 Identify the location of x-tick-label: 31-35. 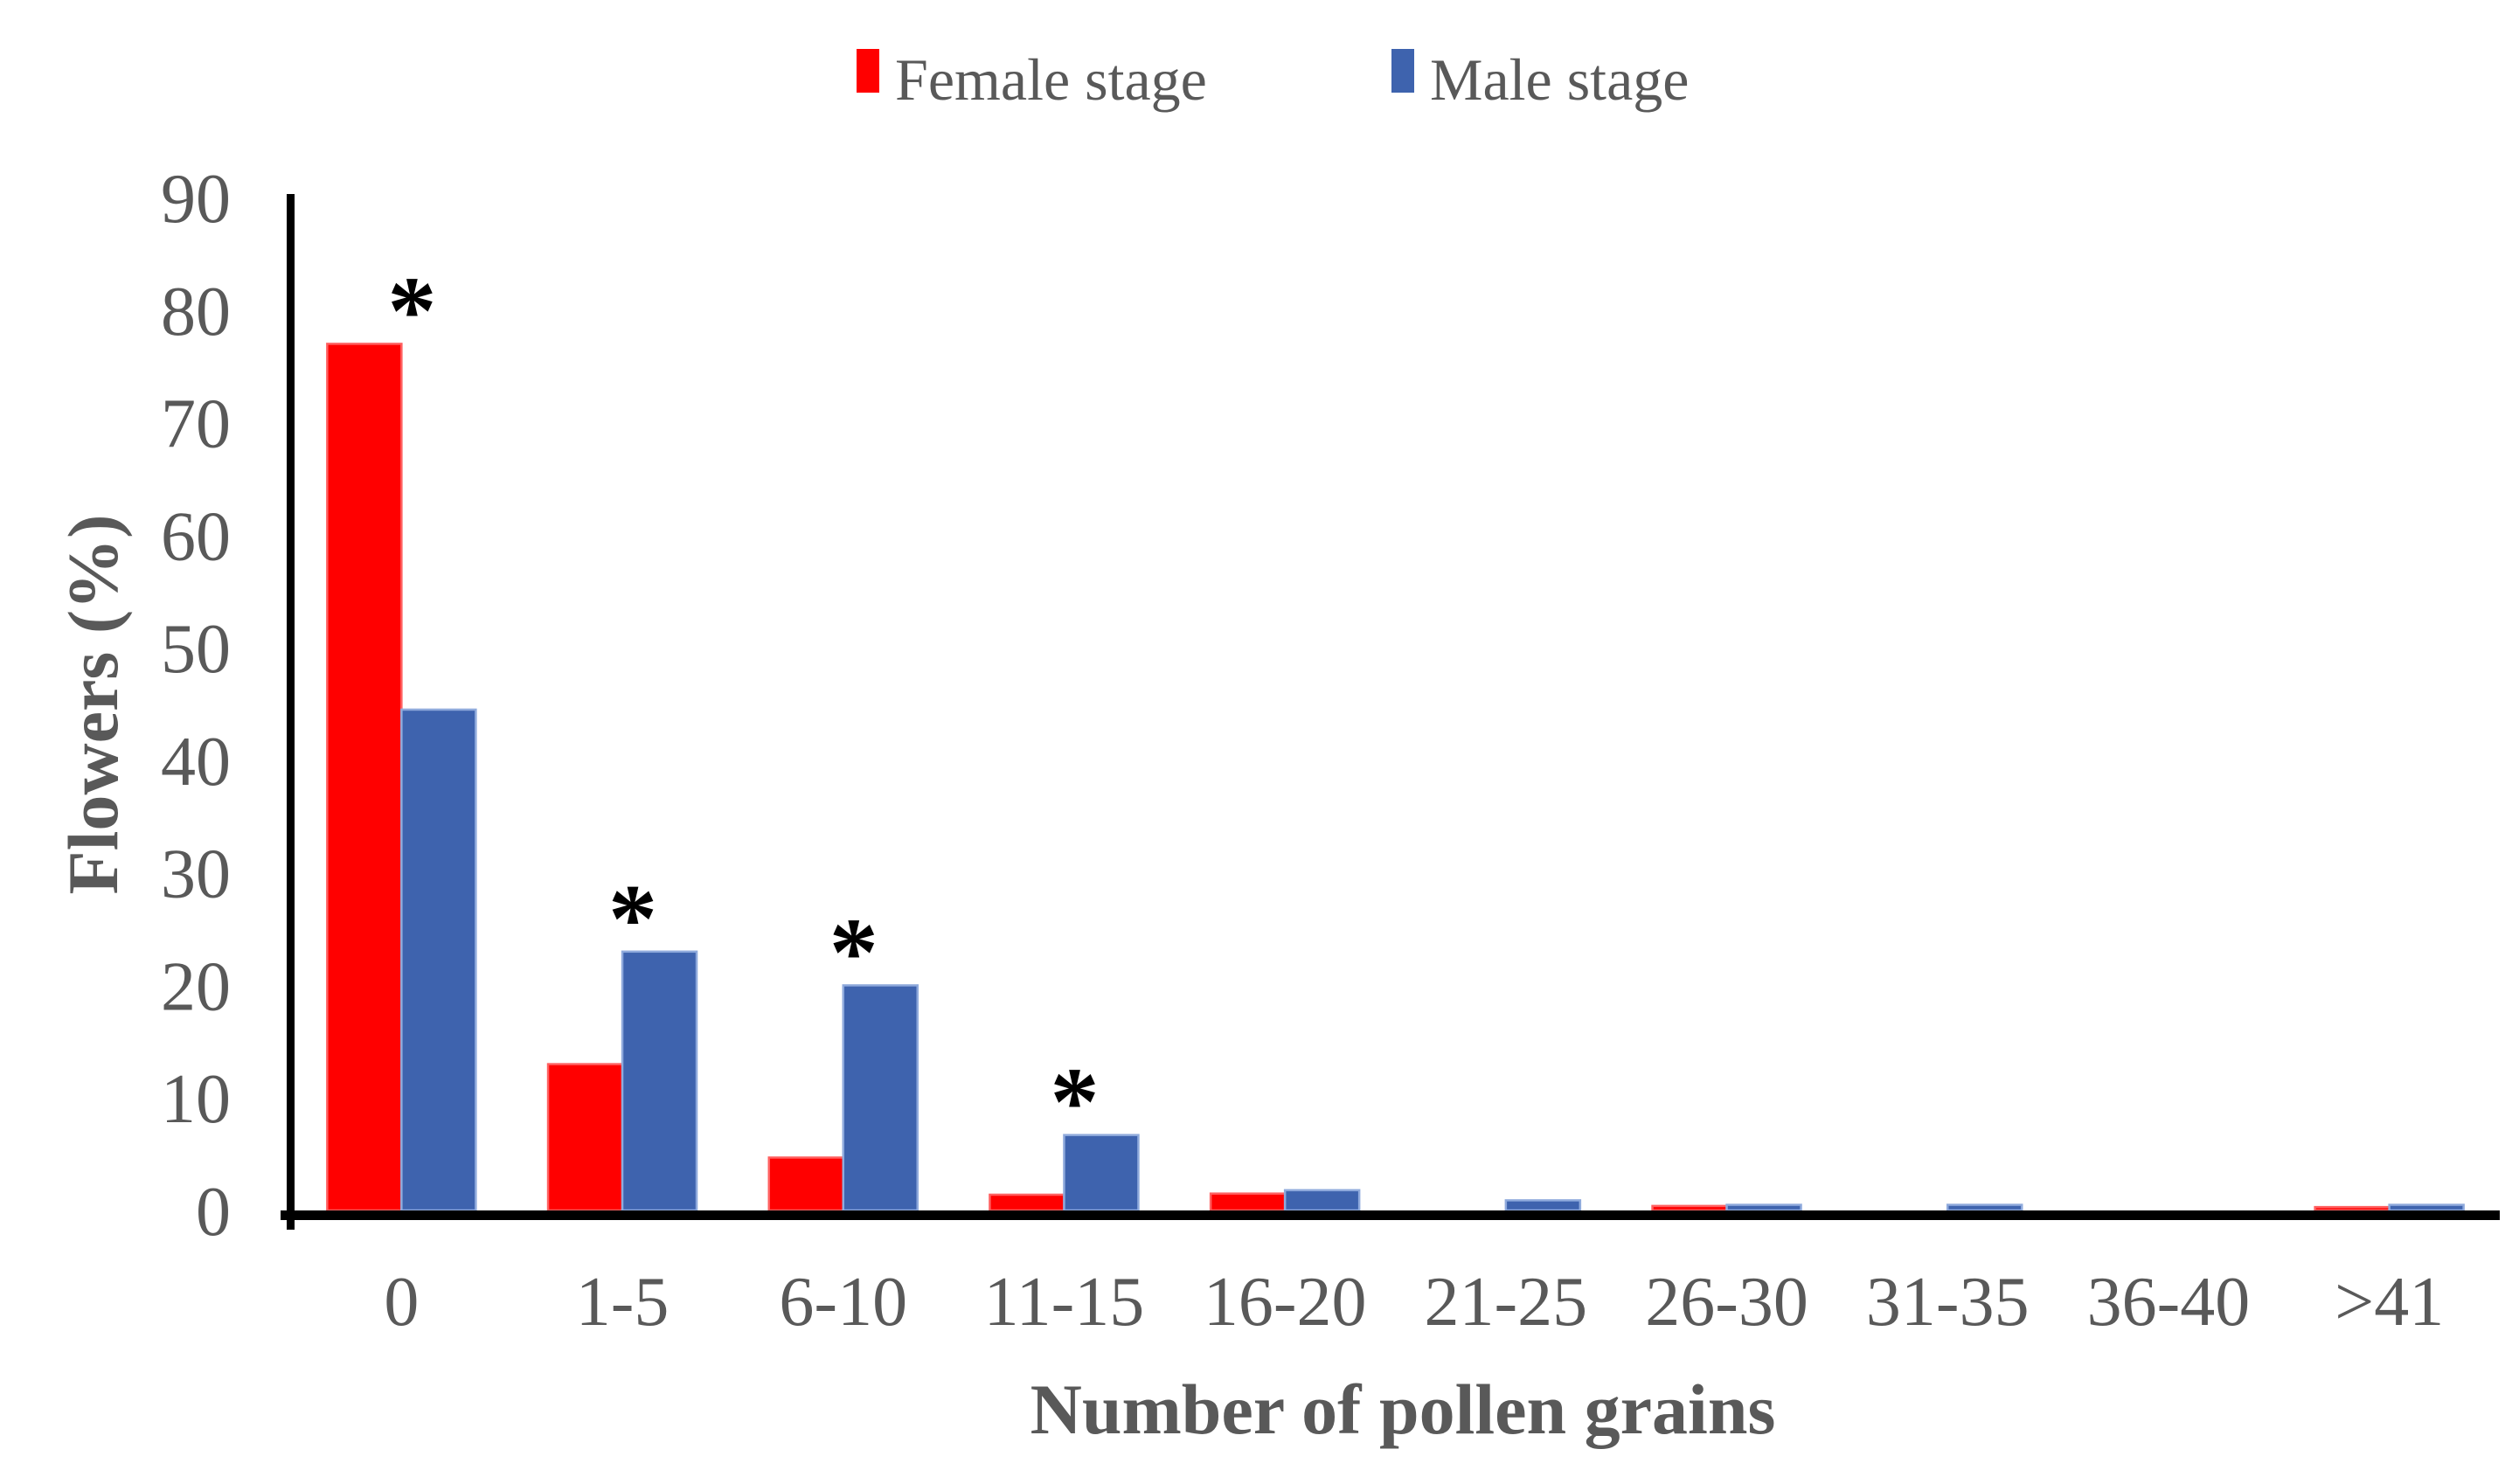
(1948, 1302).